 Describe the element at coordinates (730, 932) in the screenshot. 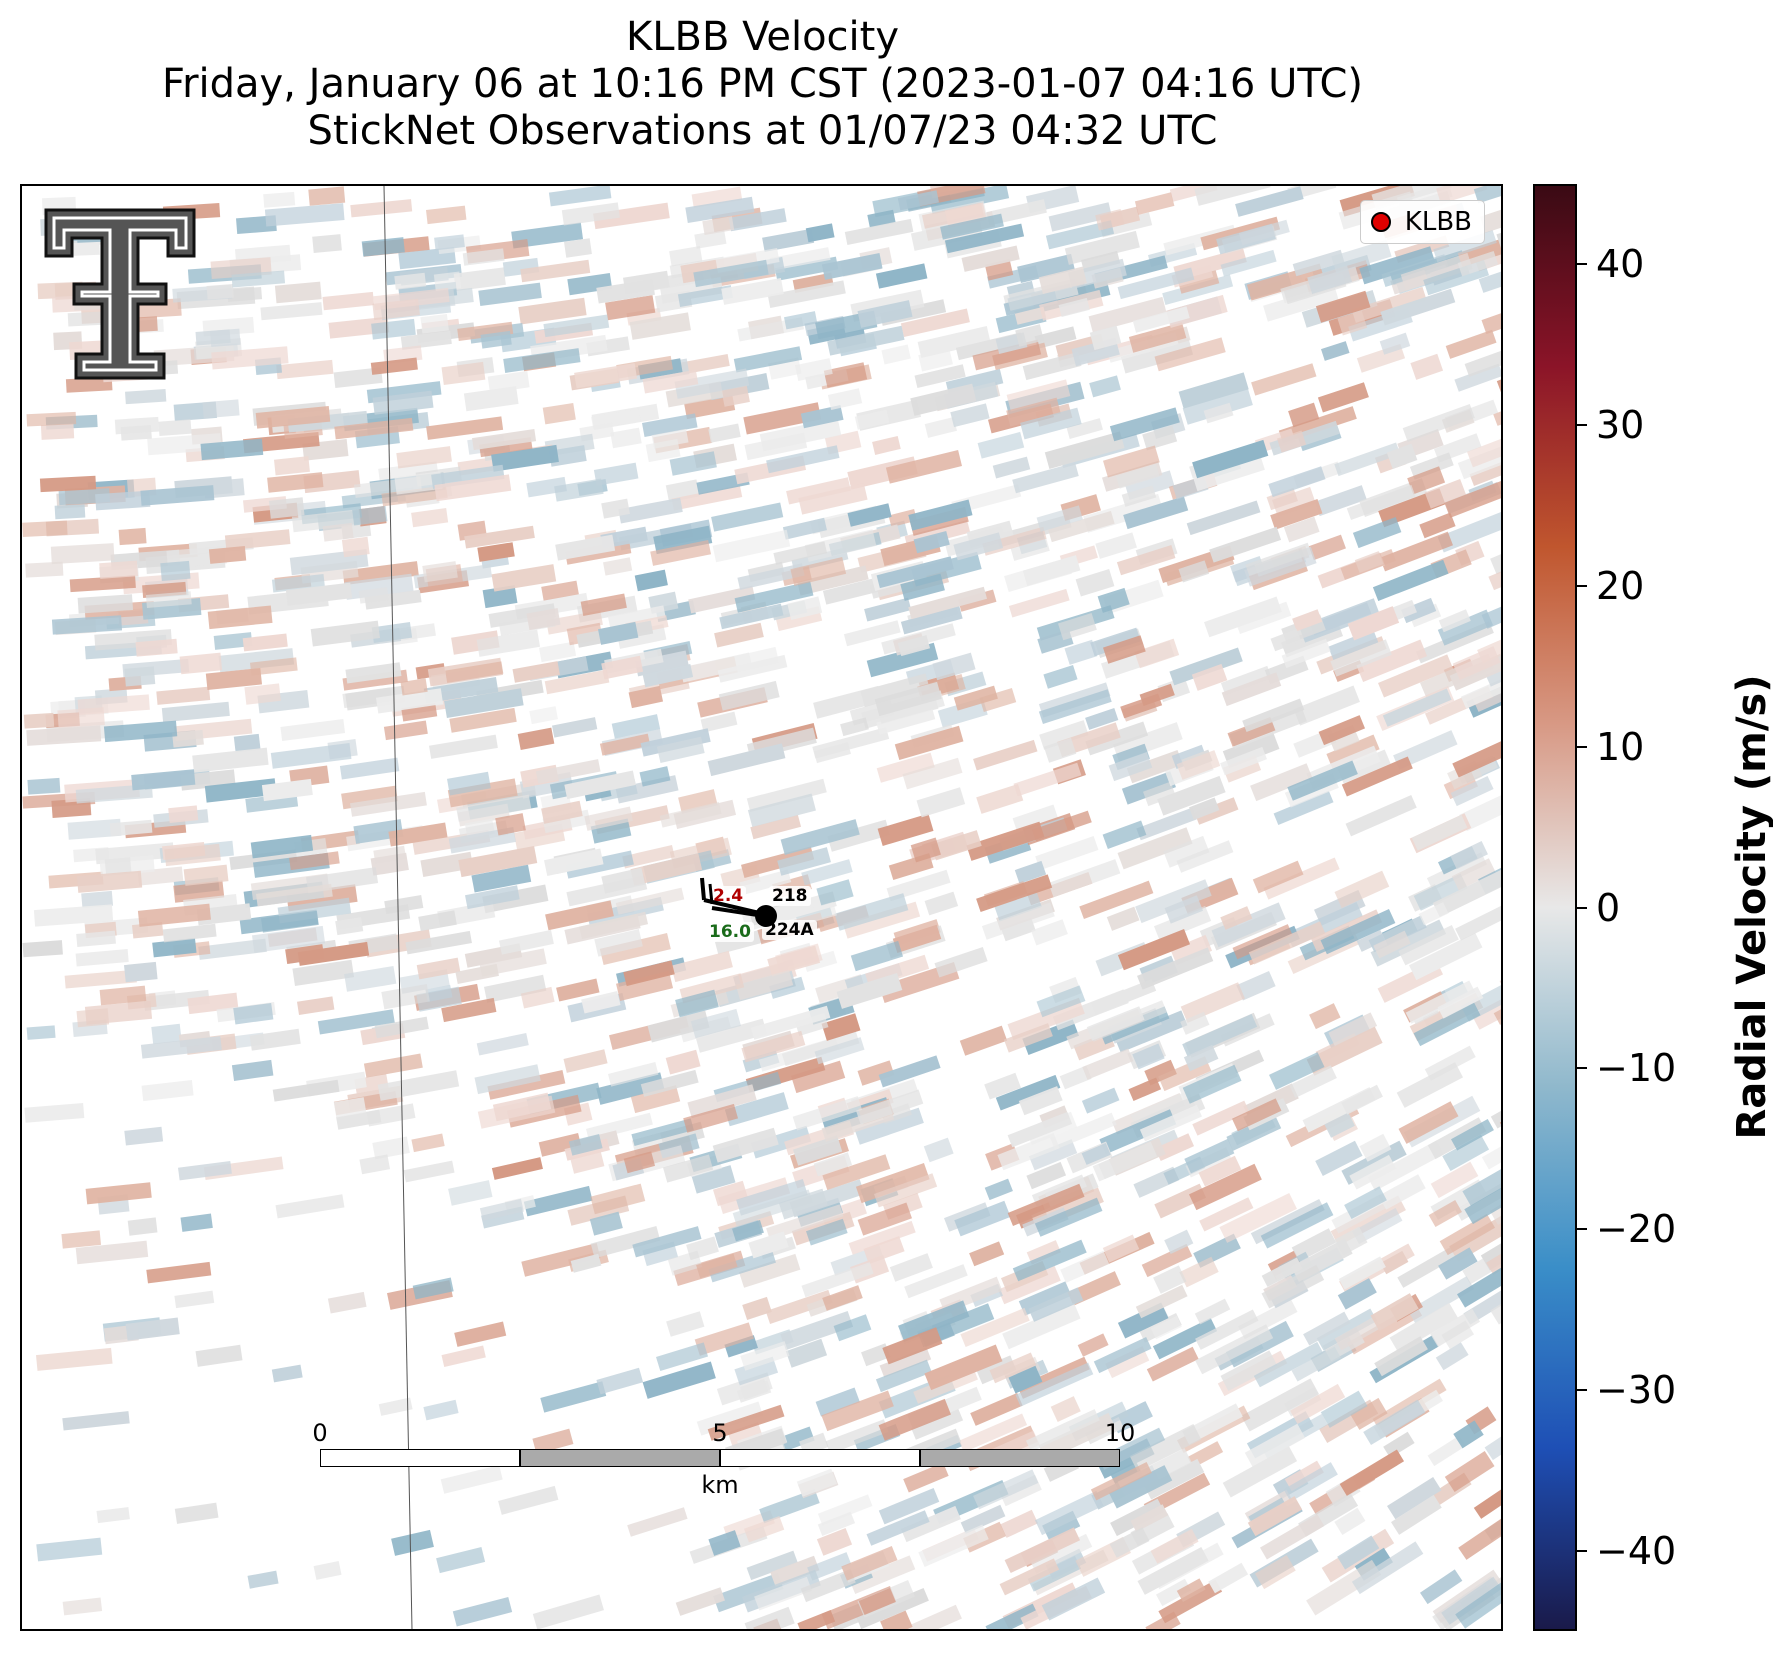

I see `station-value-224A: 16.0` at that location.